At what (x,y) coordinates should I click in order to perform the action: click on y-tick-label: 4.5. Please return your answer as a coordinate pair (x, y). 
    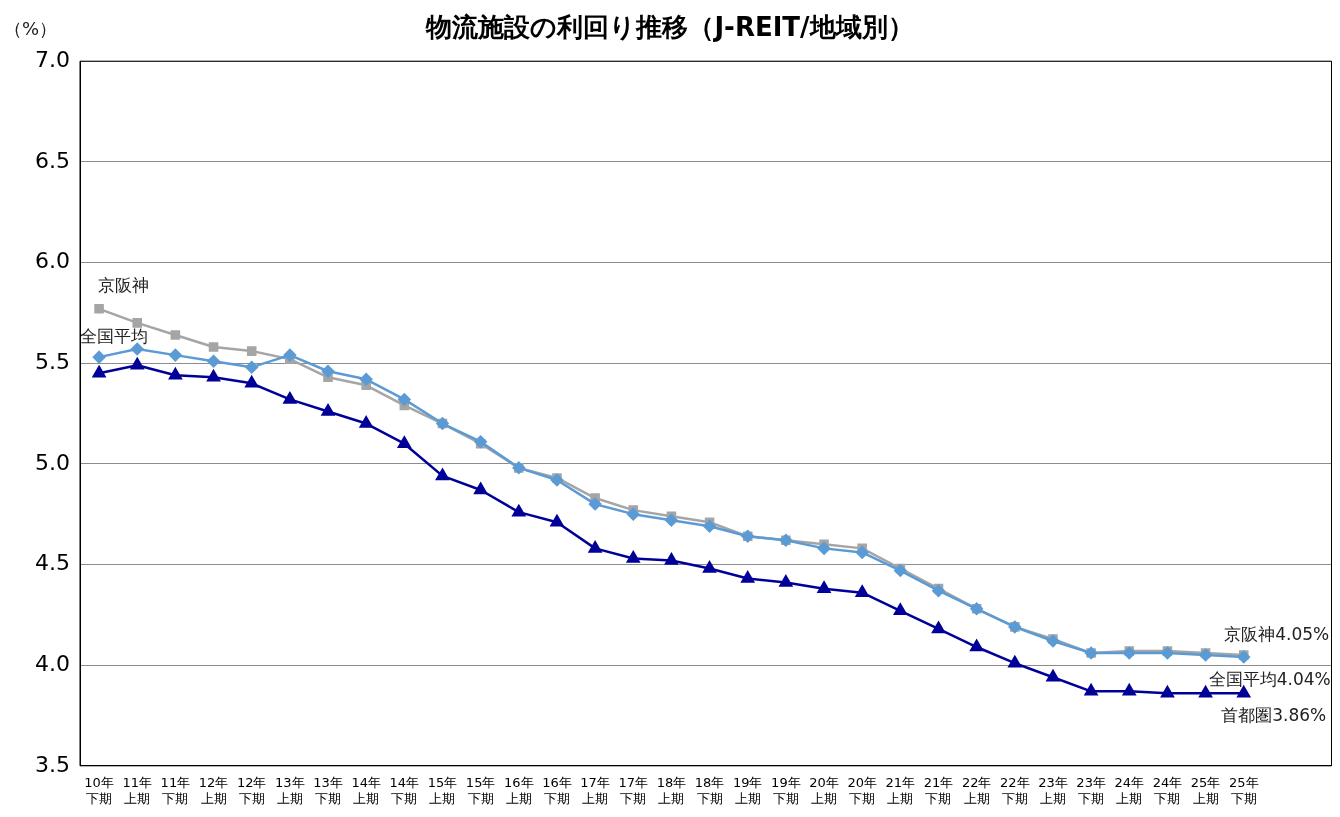
    Looking at the image, I should click on (52, 563).